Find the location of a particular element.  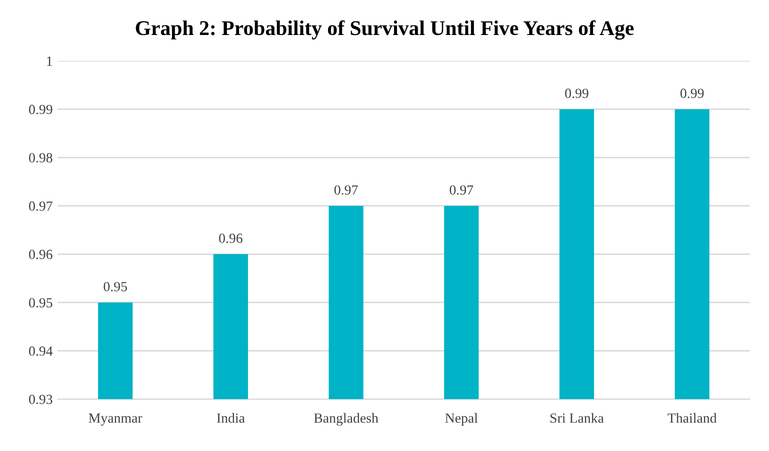

y-tick-label: 1 is located at coordinates (49, 61).